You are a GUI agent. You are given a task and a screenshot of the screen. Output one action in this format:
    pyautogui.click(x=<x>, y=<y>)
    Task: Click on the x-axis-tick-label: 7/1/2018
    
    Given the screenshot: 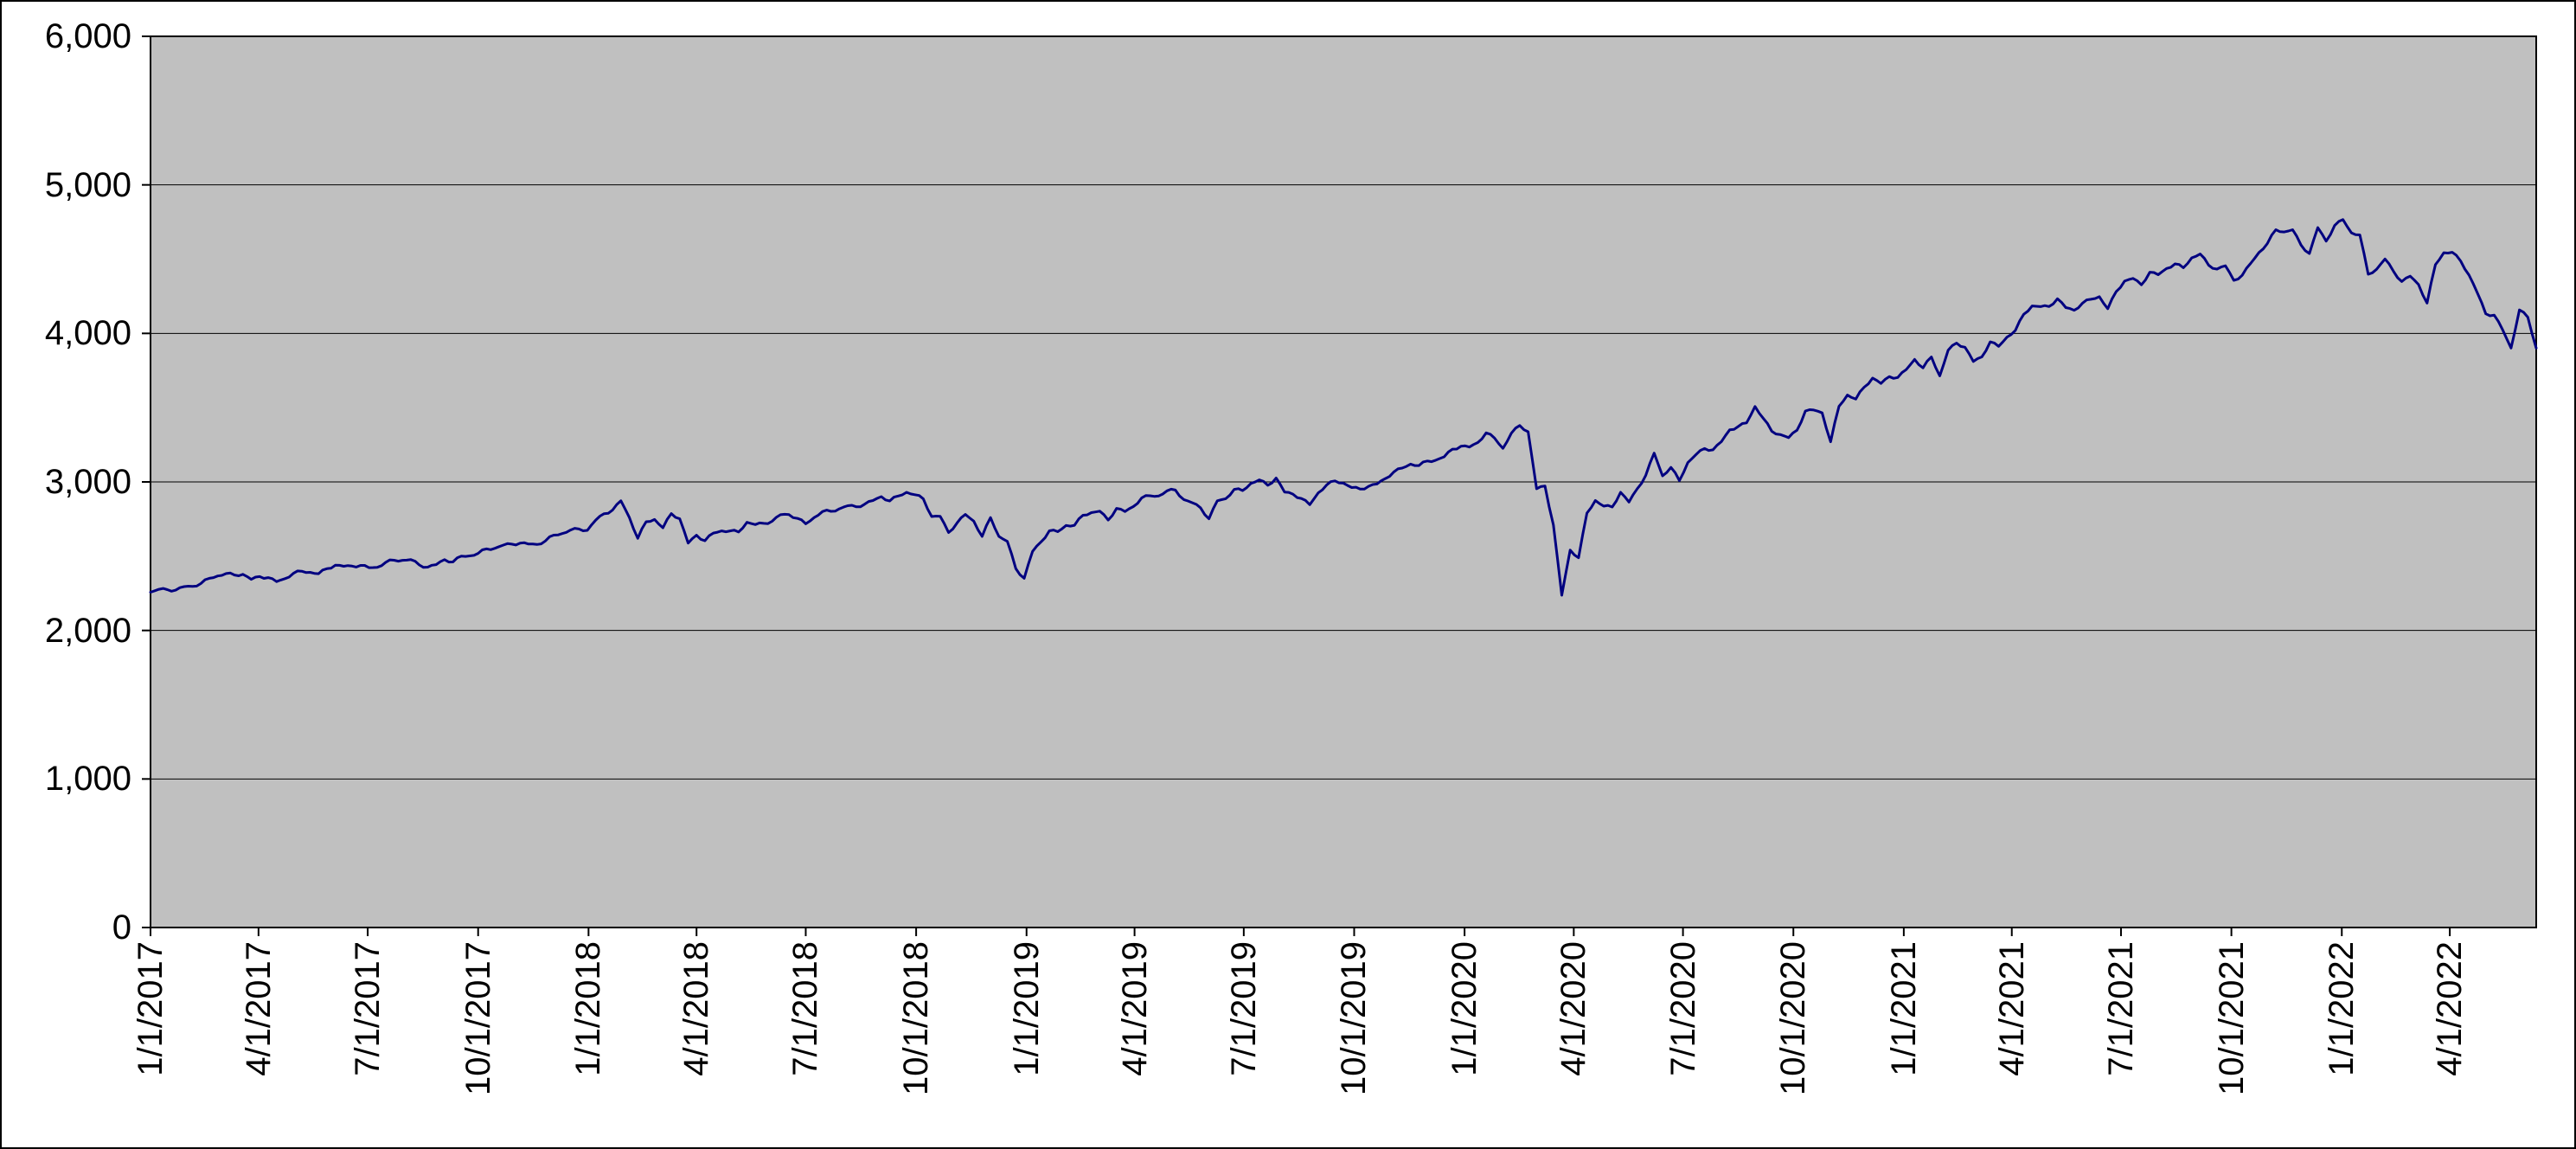 What is the action you would take?
    pyautogui.click(x=805, y=1008)
    